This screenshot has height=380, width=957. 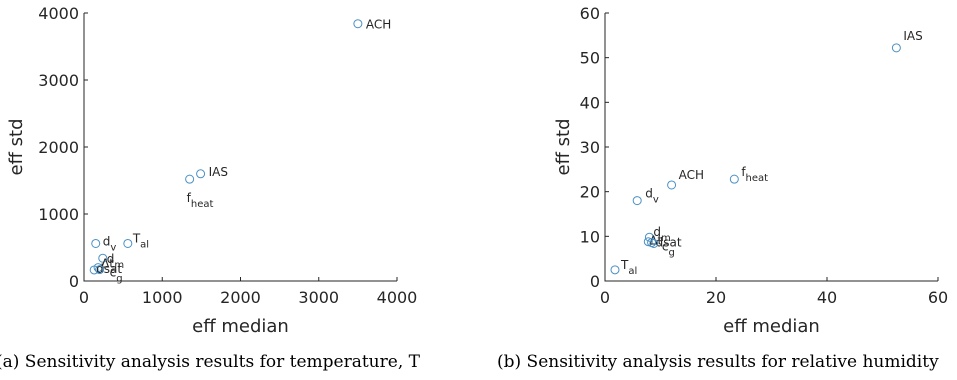 What do you see at coordinates (58, 214) in the screenshot?
I see `y-tick-label: 1000` at bounding box center [58, 214].